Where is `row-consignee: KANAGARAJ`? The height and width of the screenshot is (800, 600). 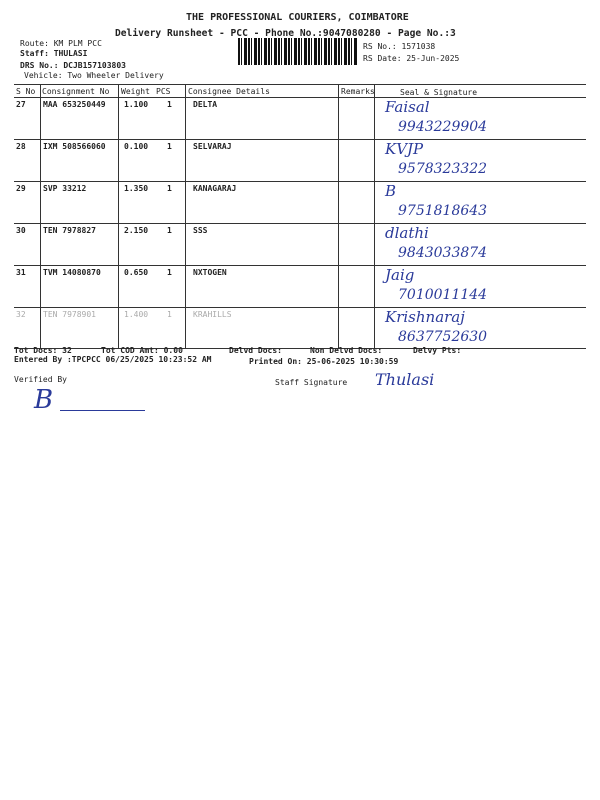
row-consignee: KANAGARAJ is located at coordinates (215, 188).